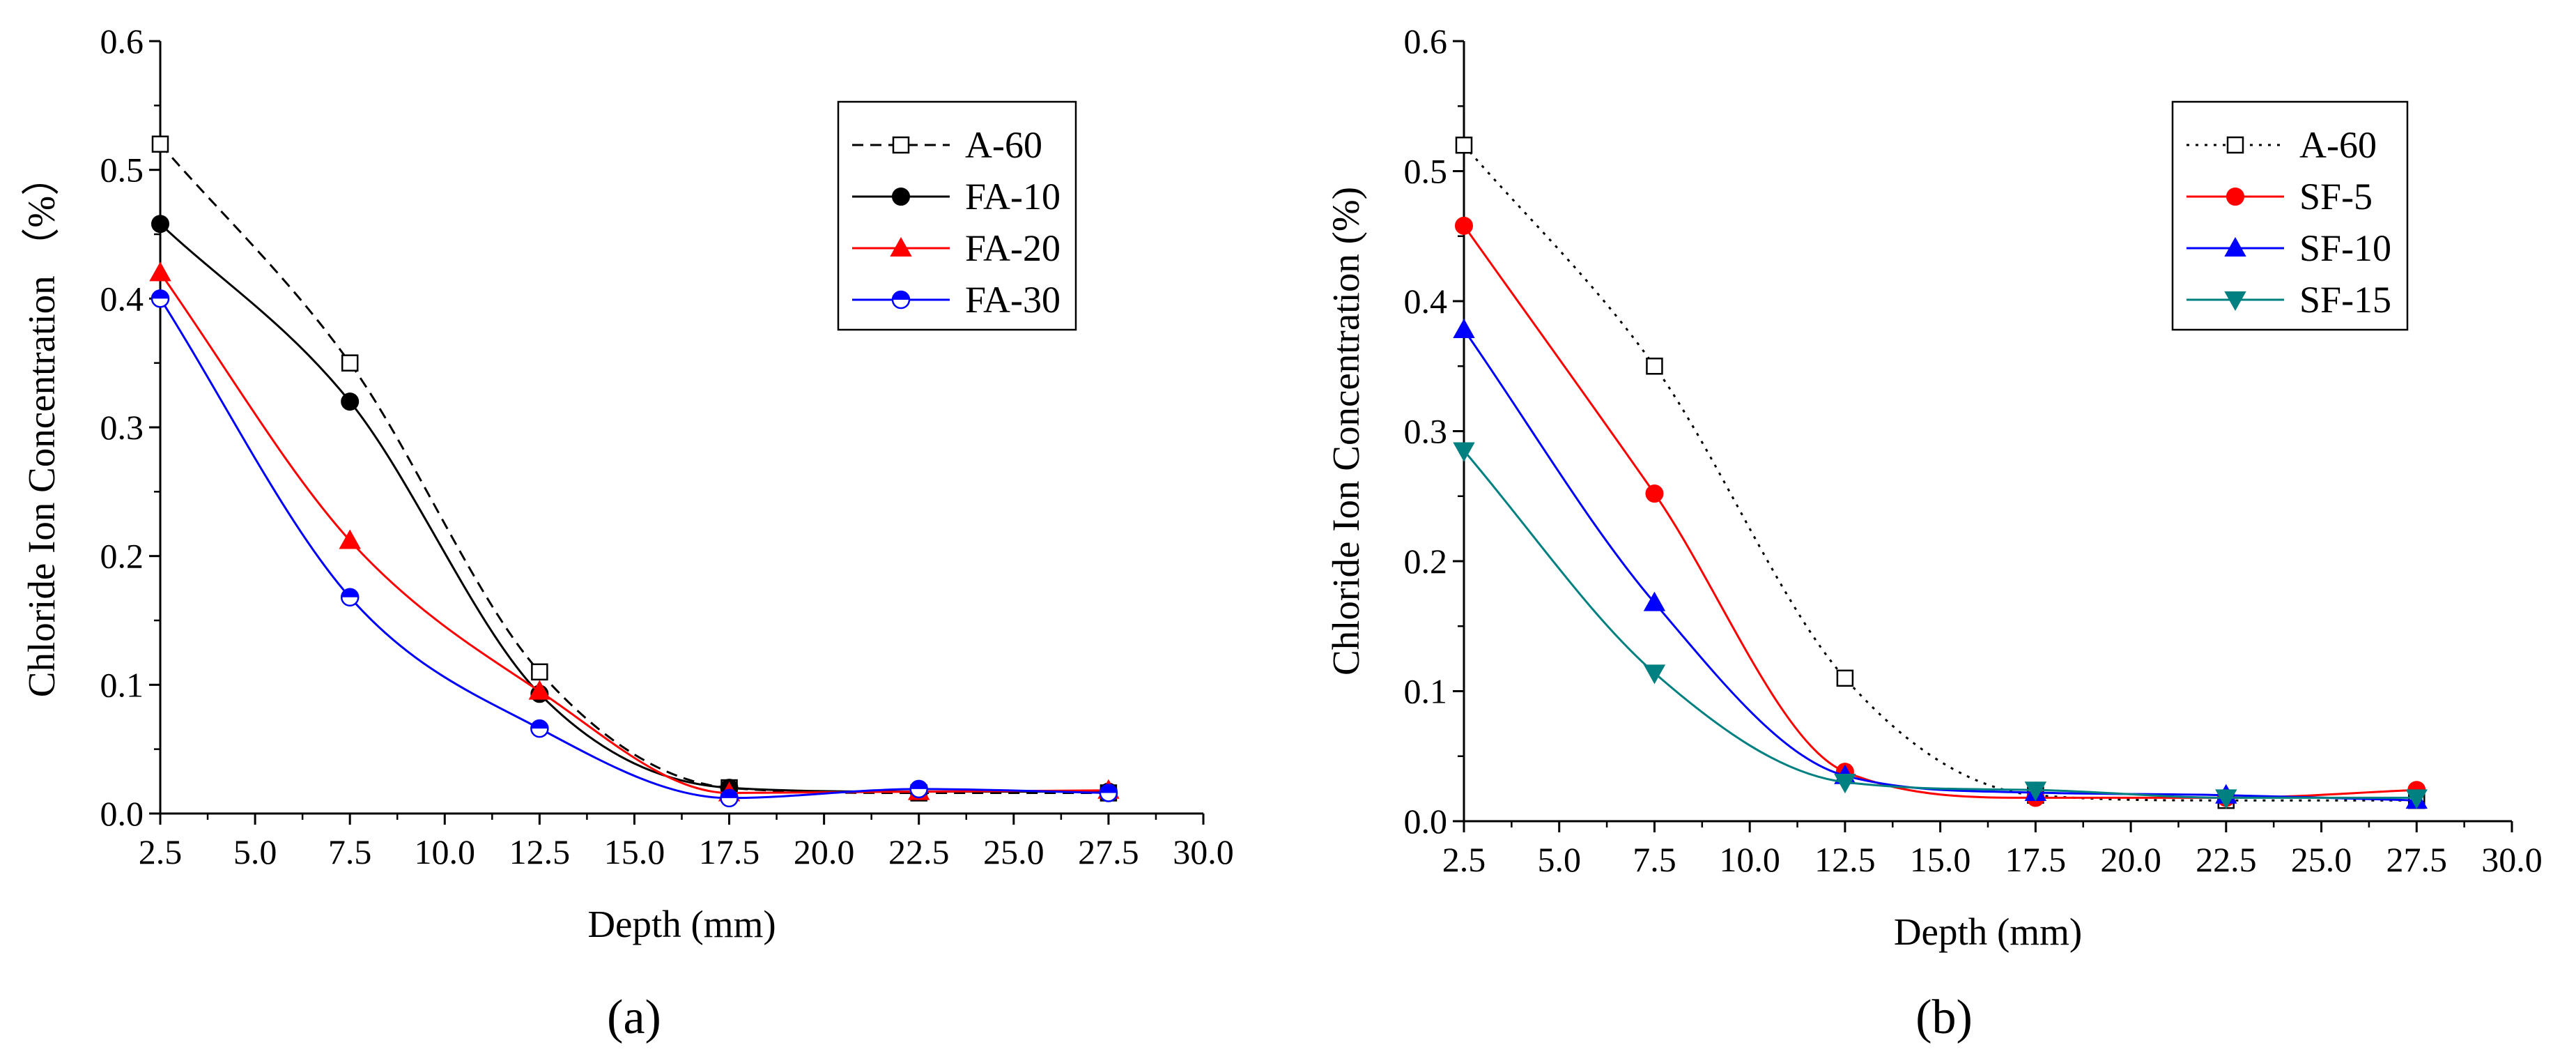  Describe the element at coordinates (2336, 196) in the screenshot. I see `legend-label: SF-5` at that location.